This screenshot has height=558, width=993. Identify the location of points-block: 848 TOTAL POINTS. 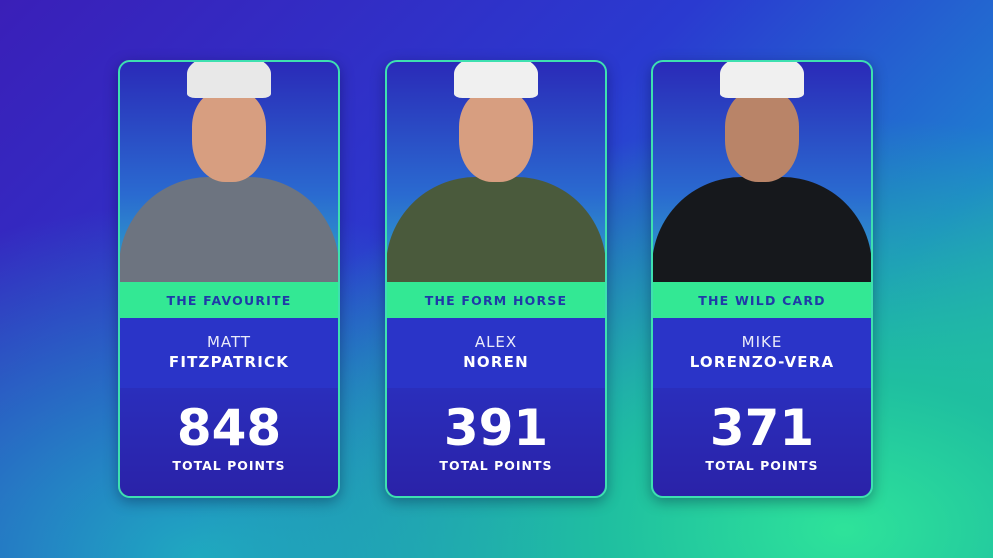
(229, 442).